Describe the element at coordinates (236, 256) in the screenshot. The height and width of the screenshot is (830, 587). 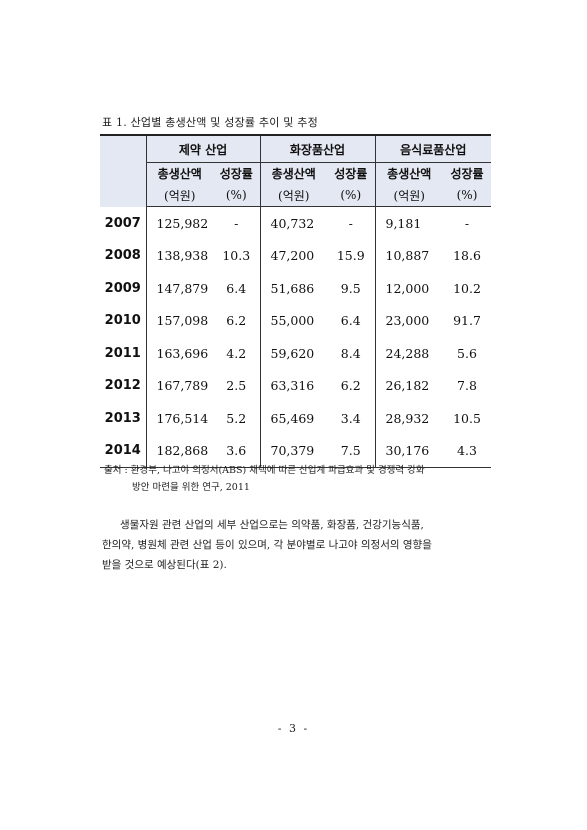
I see `pharma-growth-cell: 10.3` at that location.